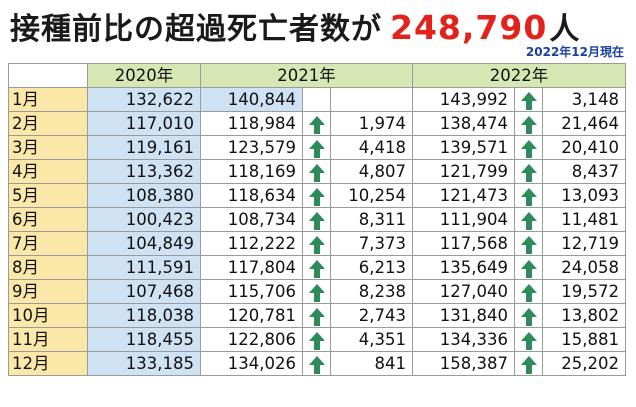  Describe the element at coordinates (48, 291) in the screenshot. I see `month-cell: 9月` at that location.